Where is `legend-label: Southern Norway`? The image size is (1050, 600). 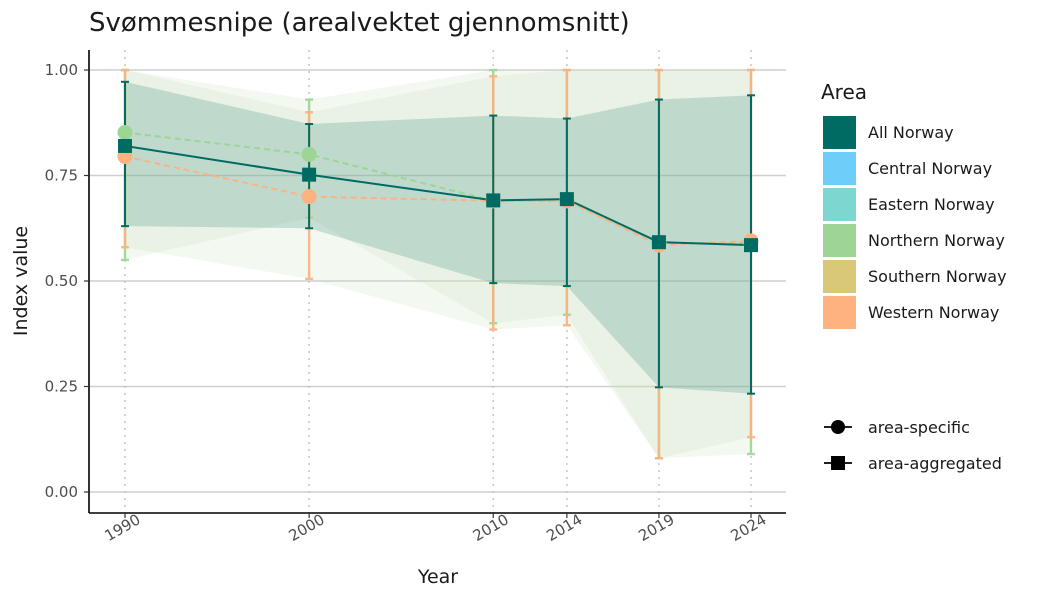 legend-label: Southern Norway is located at coordinates (937, 276).